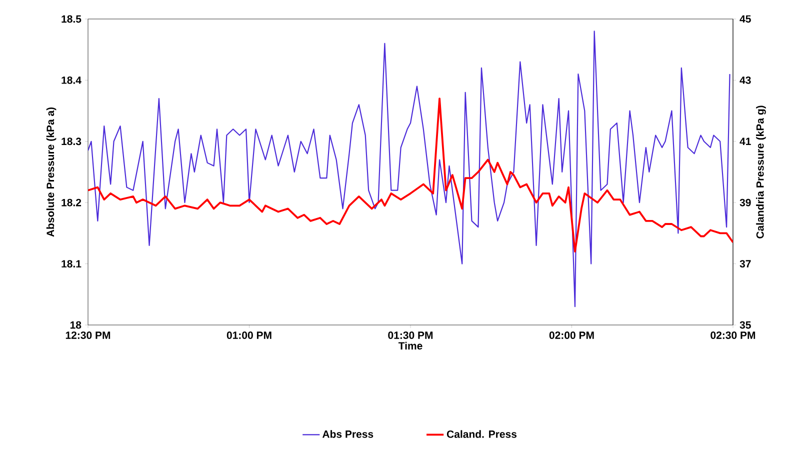  What do you see at coordinates (745, 141) in the screenshot?
I see `y2-tick-label: 41` at bounding box center [745, 141].